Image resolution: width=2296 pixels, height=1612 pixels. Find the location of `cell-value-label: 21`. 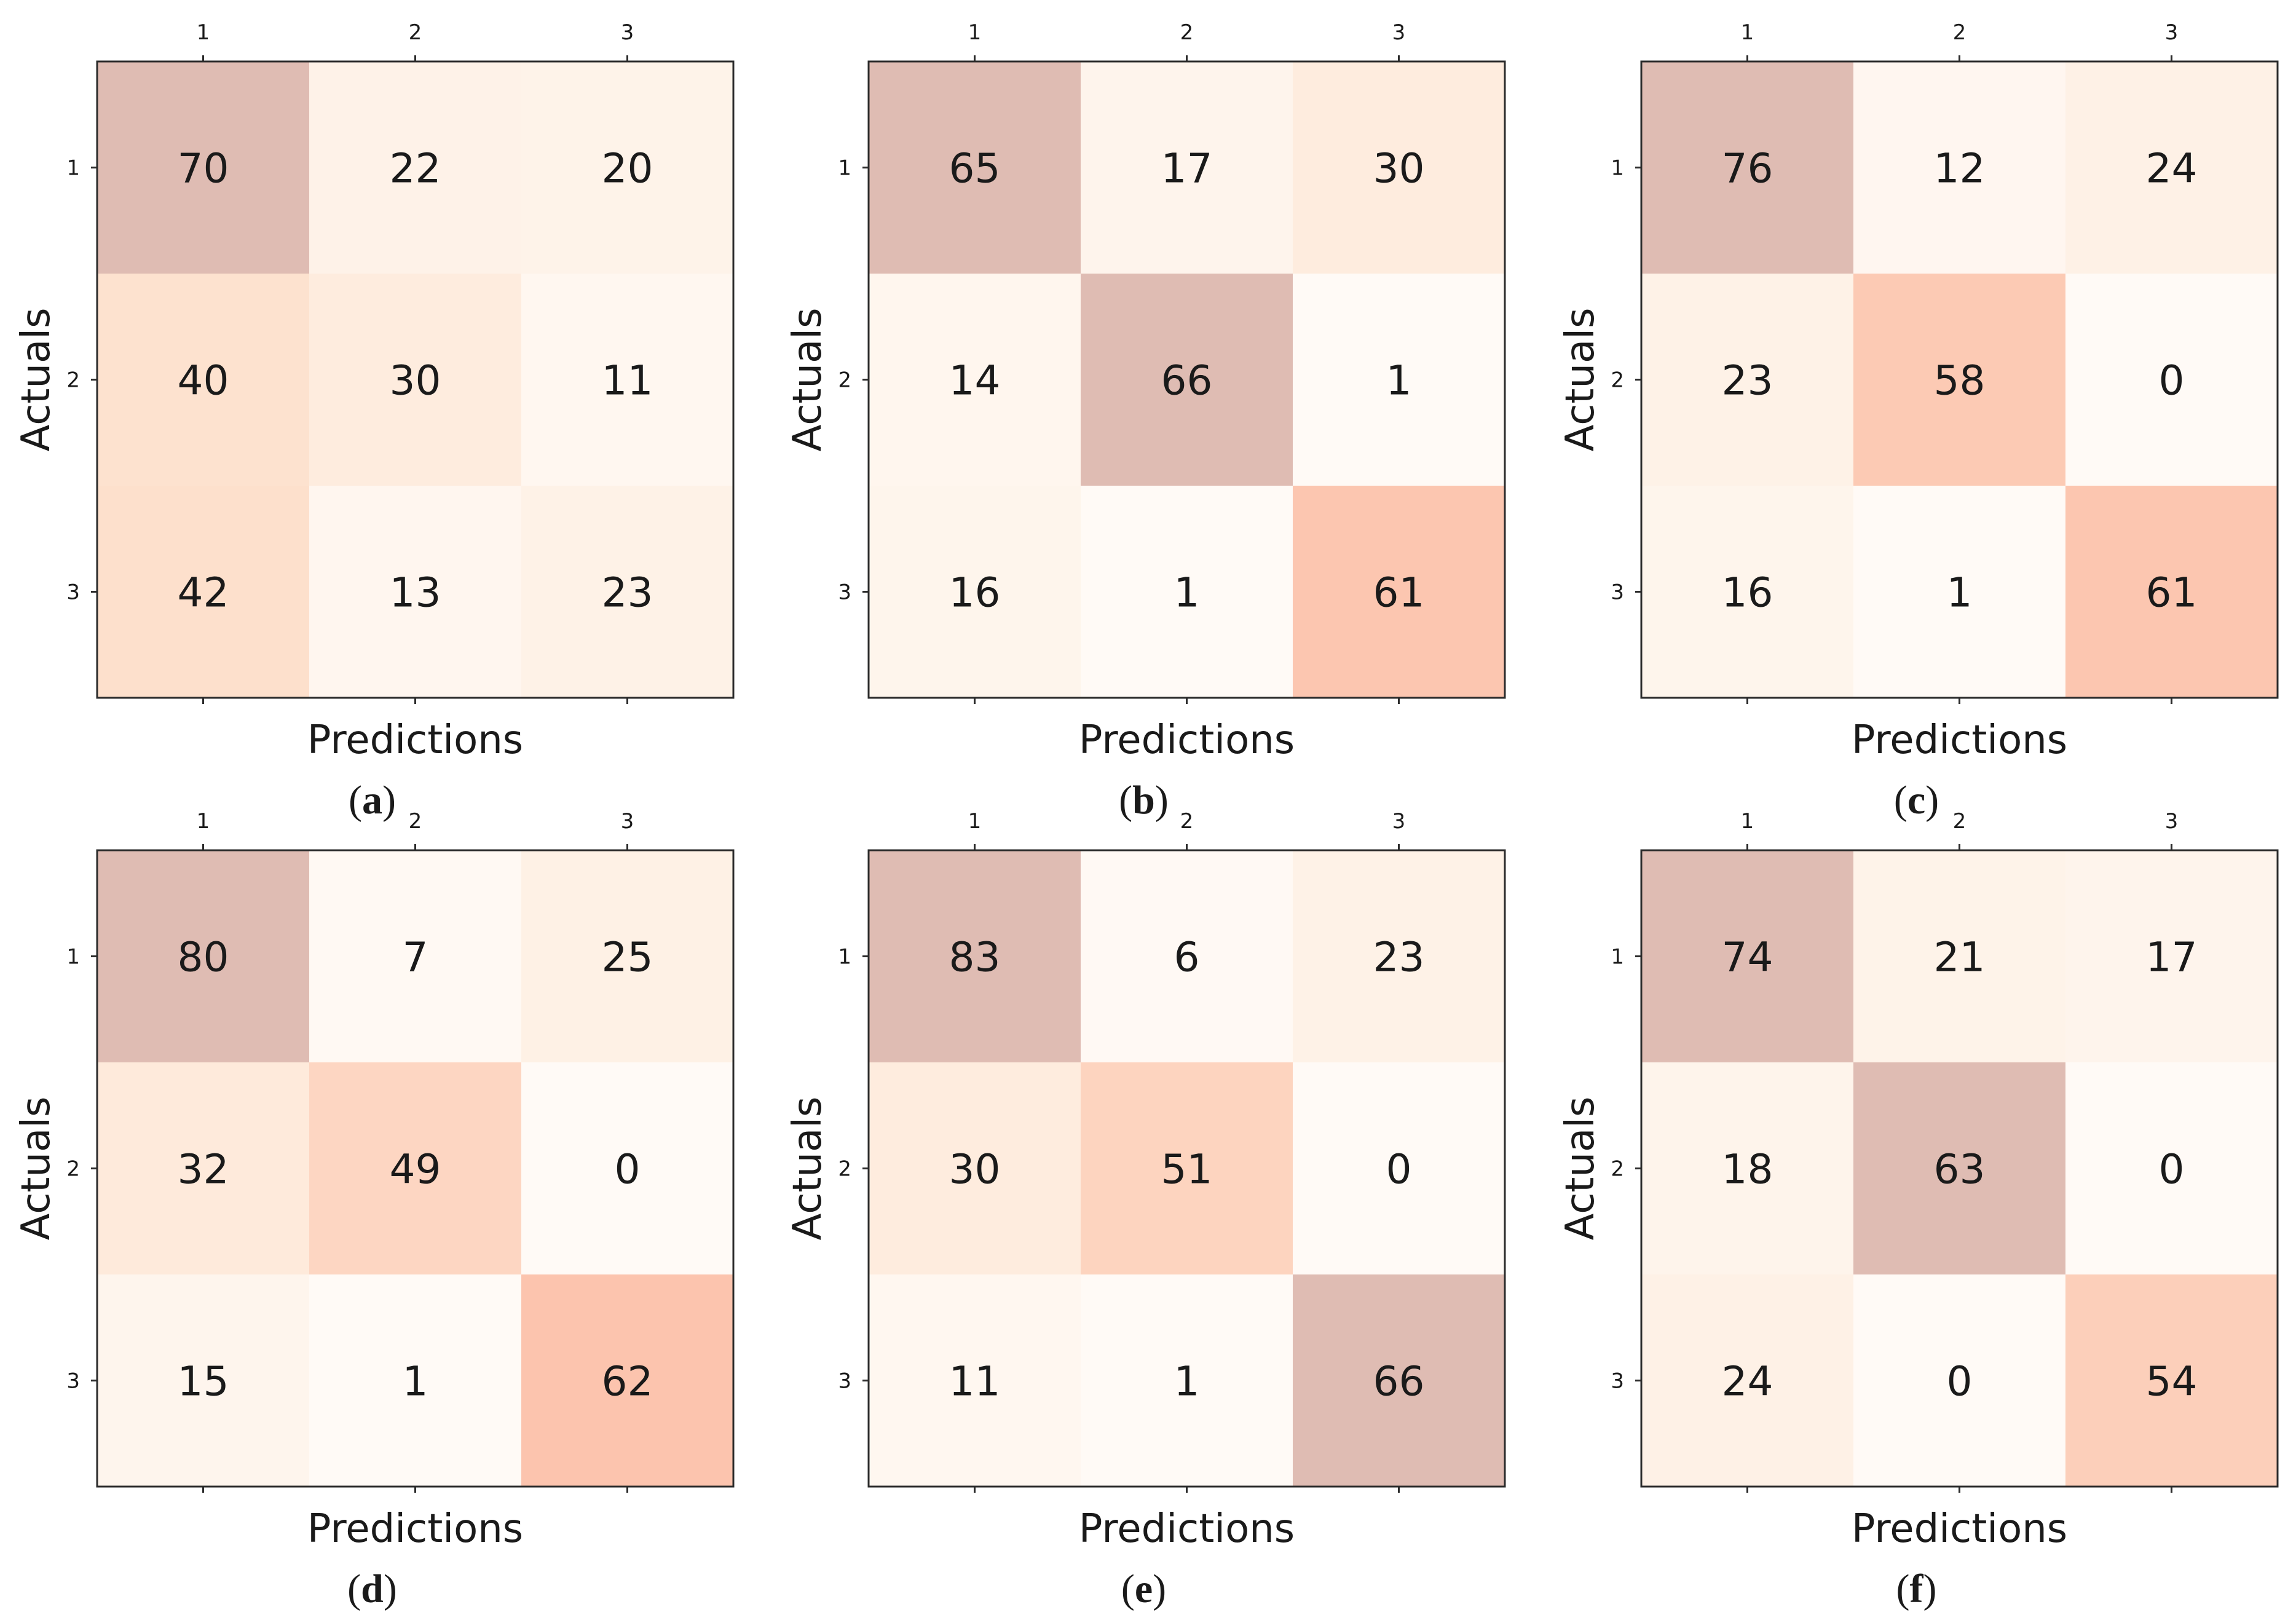

cell-value-label: 21 is located at coordinates (1960, 957).